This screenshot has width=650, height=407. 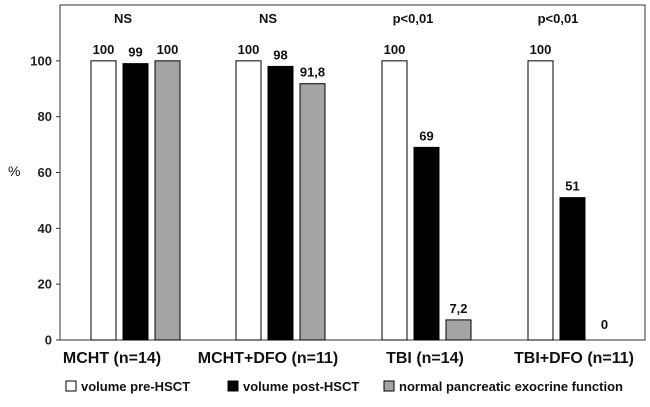 I want to click on y-tick-label: 60, so click(x=45, y=172).